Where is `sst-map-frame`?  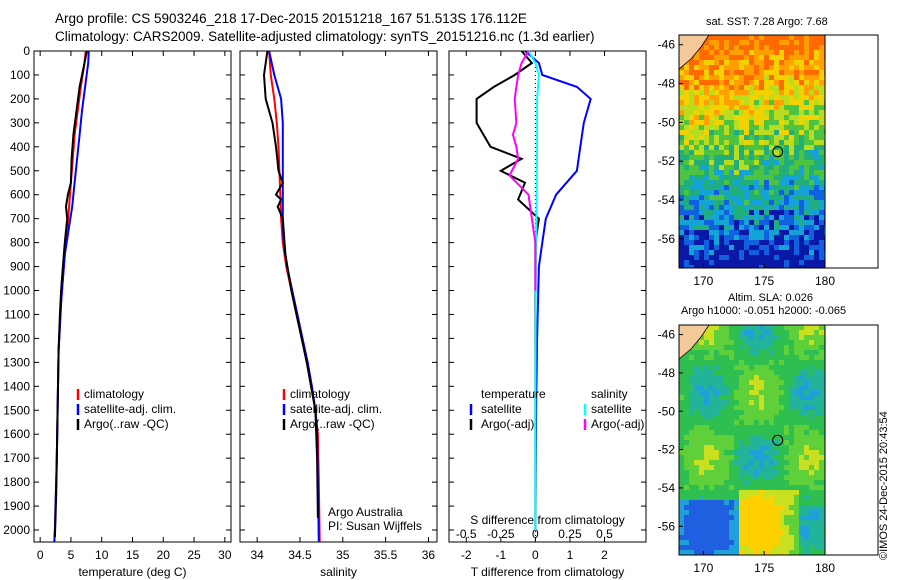
sst-map-frame is located at coordinates (778, 151).